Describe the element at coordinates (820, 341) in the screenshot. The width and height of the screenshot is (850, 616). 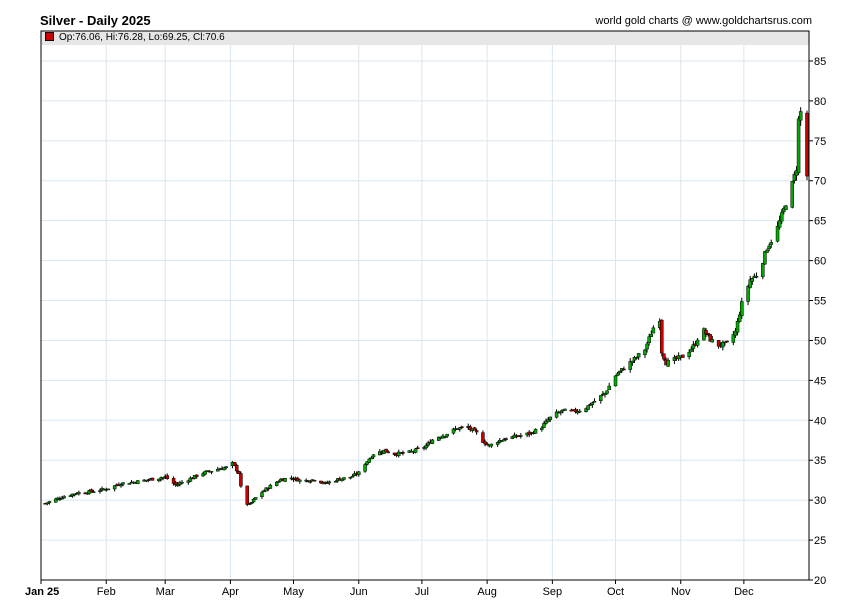
I see `y-tick-label: 50` at that location.